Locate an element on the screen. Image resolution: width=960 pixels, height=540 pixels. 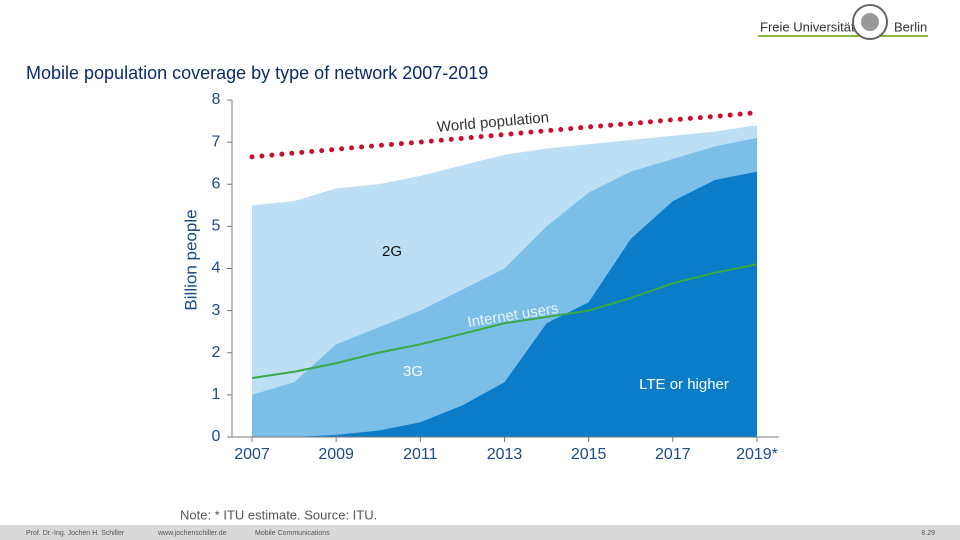
y-tick-label: 5 is located at coordinates (216, 226).